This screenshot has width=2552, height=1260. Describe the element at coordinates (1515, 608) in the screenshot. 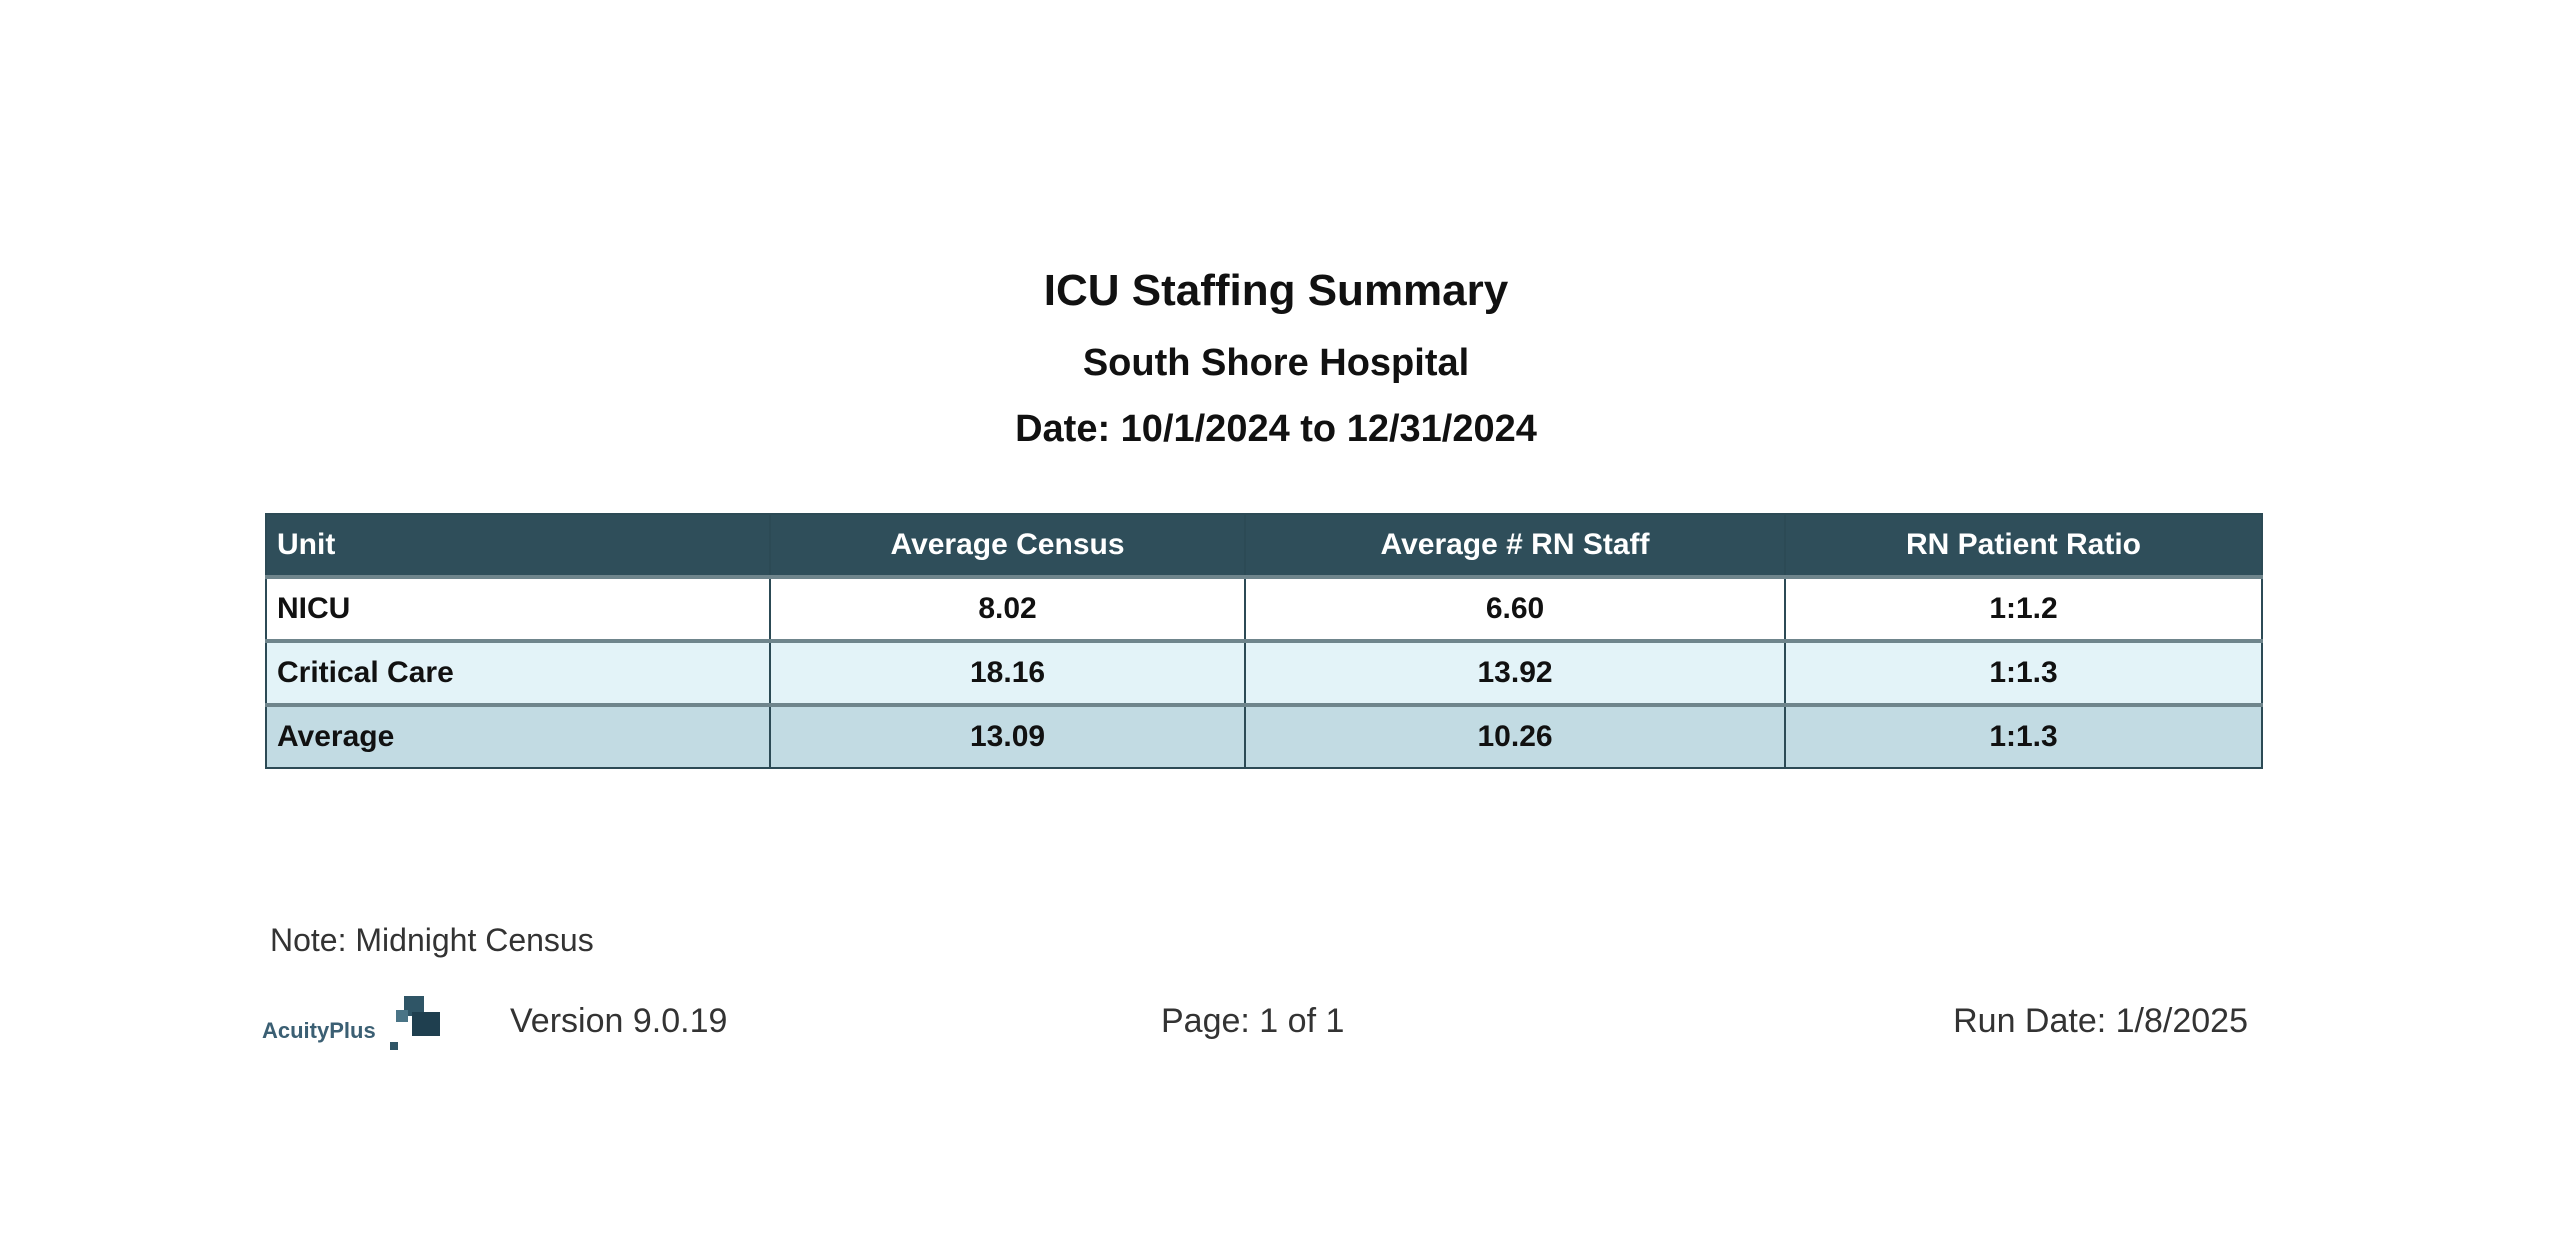

I see `table-cell: 6.60` at that location.